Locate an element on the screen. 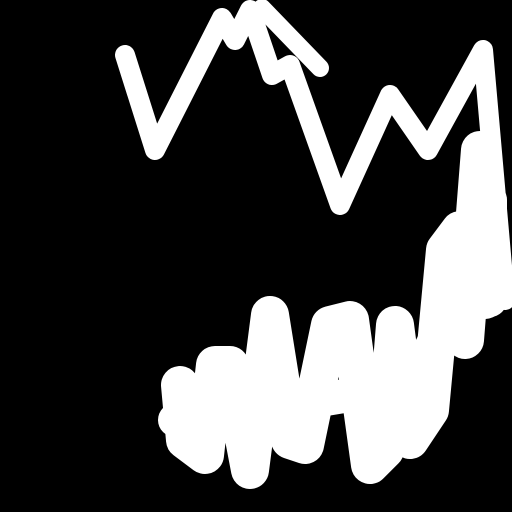  short-stroke is located at coordinates (291, 38).